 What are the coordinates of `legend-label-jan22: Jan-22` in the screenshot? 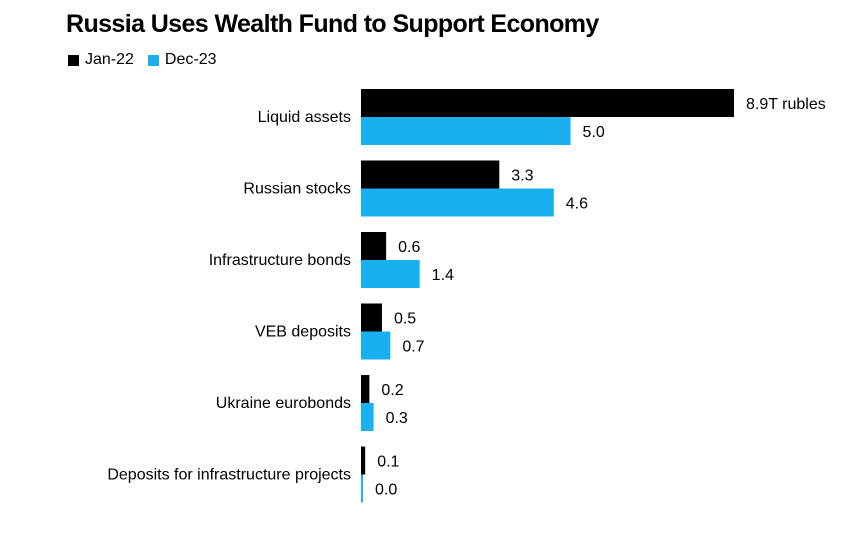 It's located at (109, 59).